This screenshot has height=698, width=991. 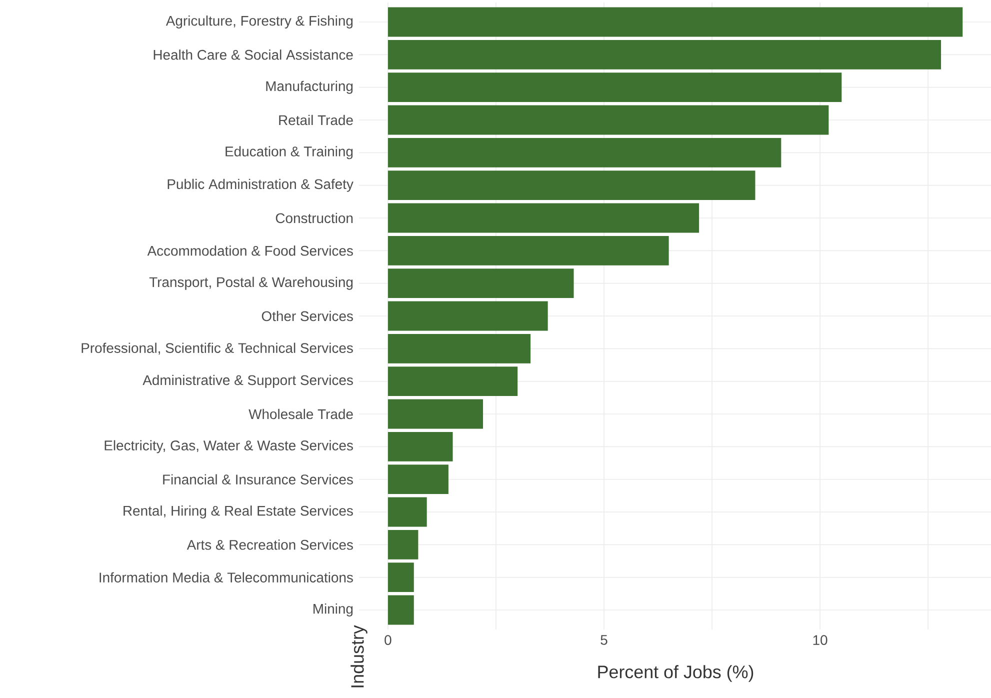 What do you see at coordinates (388, 640) in the screenshot?
I see `x-tick-label: 0` at bounding box center [388, 640].